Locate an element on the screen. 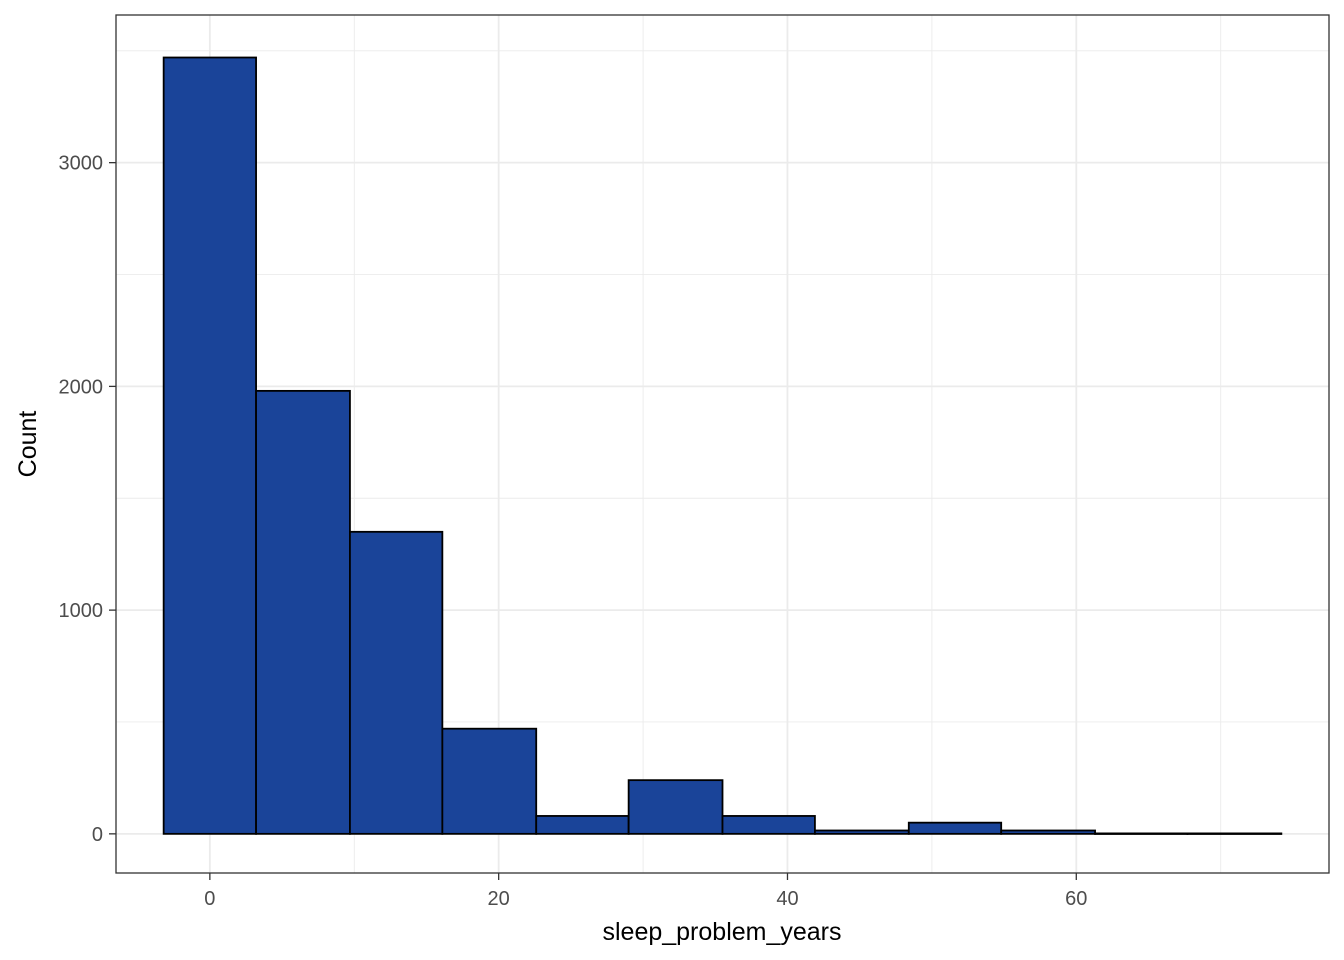 The height and width of the screenshot is (960, 1344). x-tick-label: 20 is located at coordinates (499, 899).